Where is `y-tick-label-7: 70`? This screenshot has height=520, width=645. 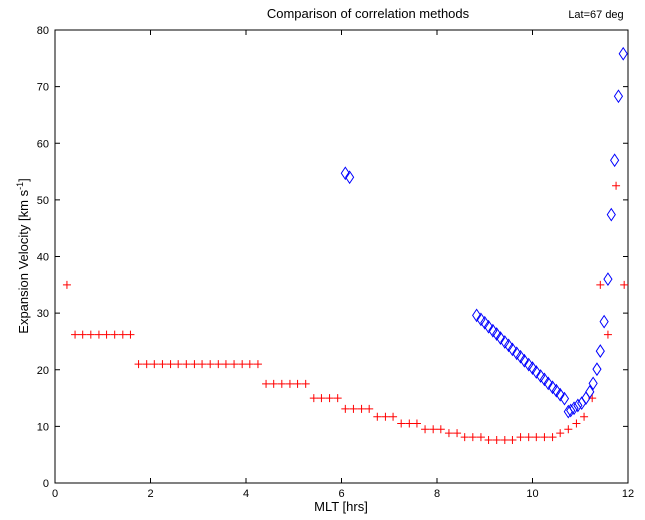 y-tick-label-7: 70 is located at coordinates (43, 88).